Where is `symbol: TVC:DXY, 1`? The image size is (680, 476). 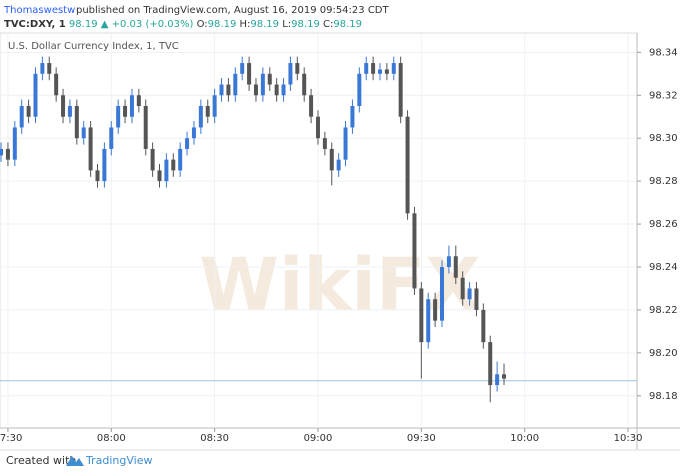
symbol: TVC:DXY, 1 is located at coordinates (35, 24).